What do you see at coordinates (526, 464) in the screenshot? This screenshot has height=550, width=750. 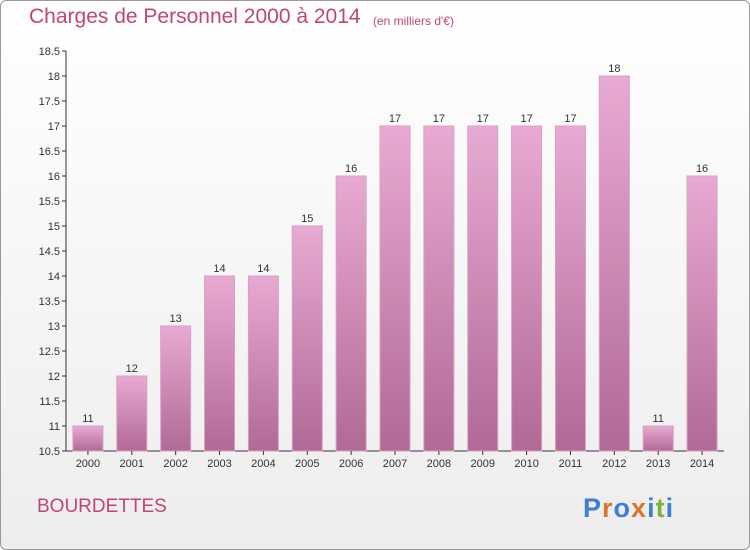 I see `x-tick-label: 2010` at bounding box center [526, 464].